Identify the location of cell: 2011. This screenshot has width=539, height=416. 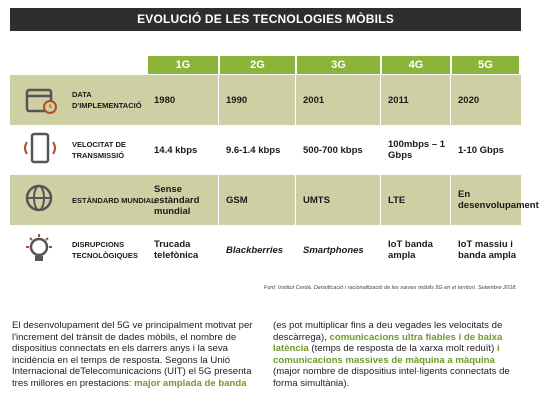
(398, 100).